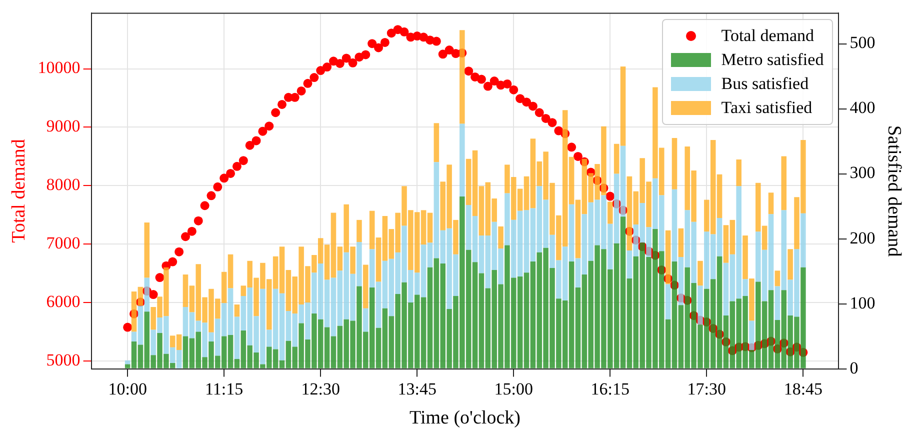 The height and width of the screenshot is (434, 919). Describe the element at coordinates (766, 108) in the screenshot. I see `legend-label: Taxi satisfied` at that location.